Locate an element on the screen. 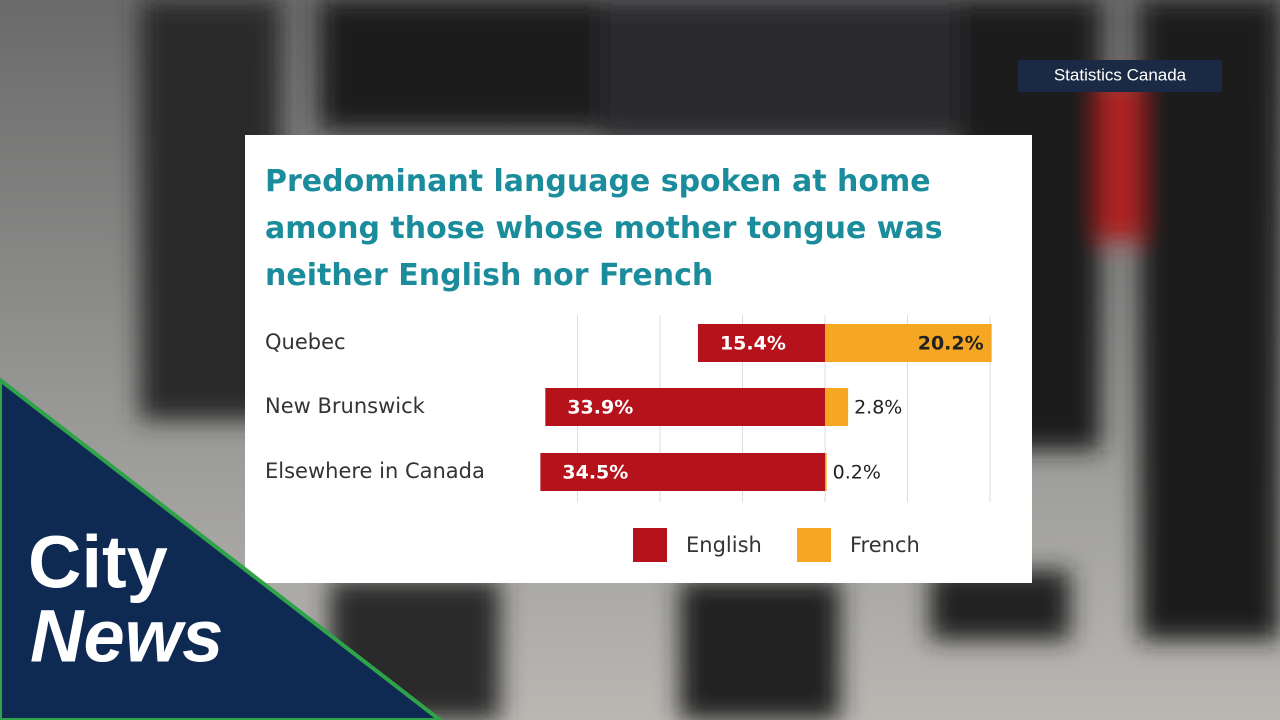 This screenshot has width=1280, height=720. source: Statistics Canada is located at coordinates (1120, 74).